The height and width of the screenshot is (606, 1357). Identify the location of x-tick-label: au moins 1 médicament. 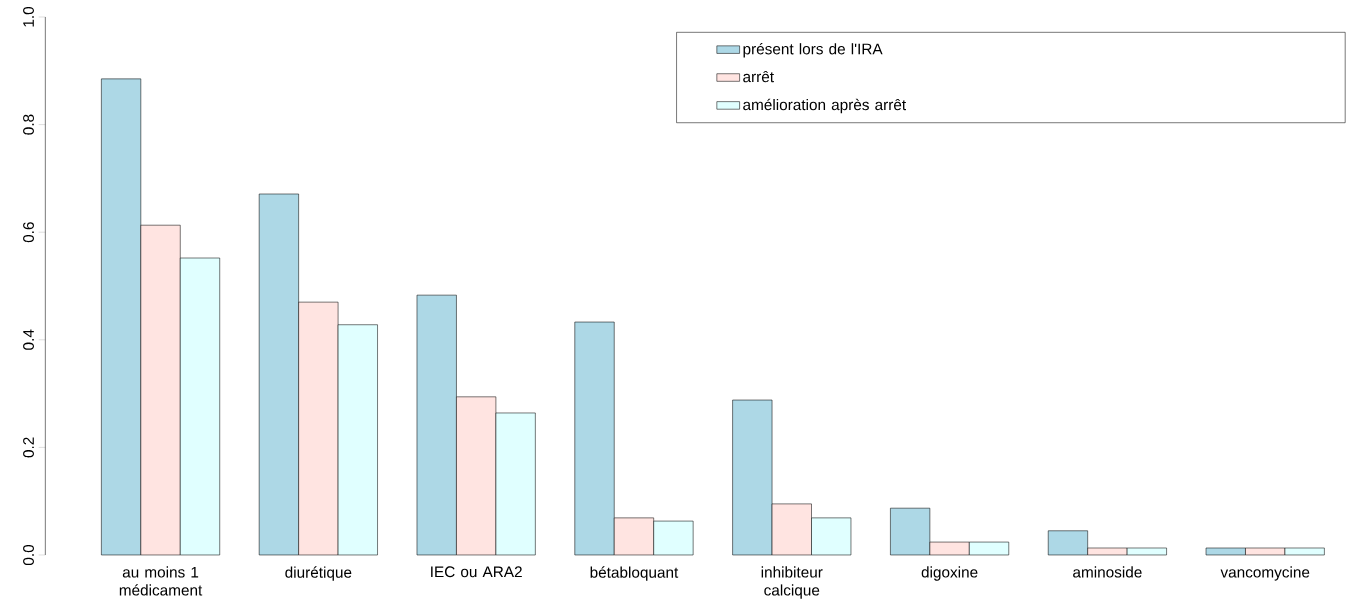
(161, 581).